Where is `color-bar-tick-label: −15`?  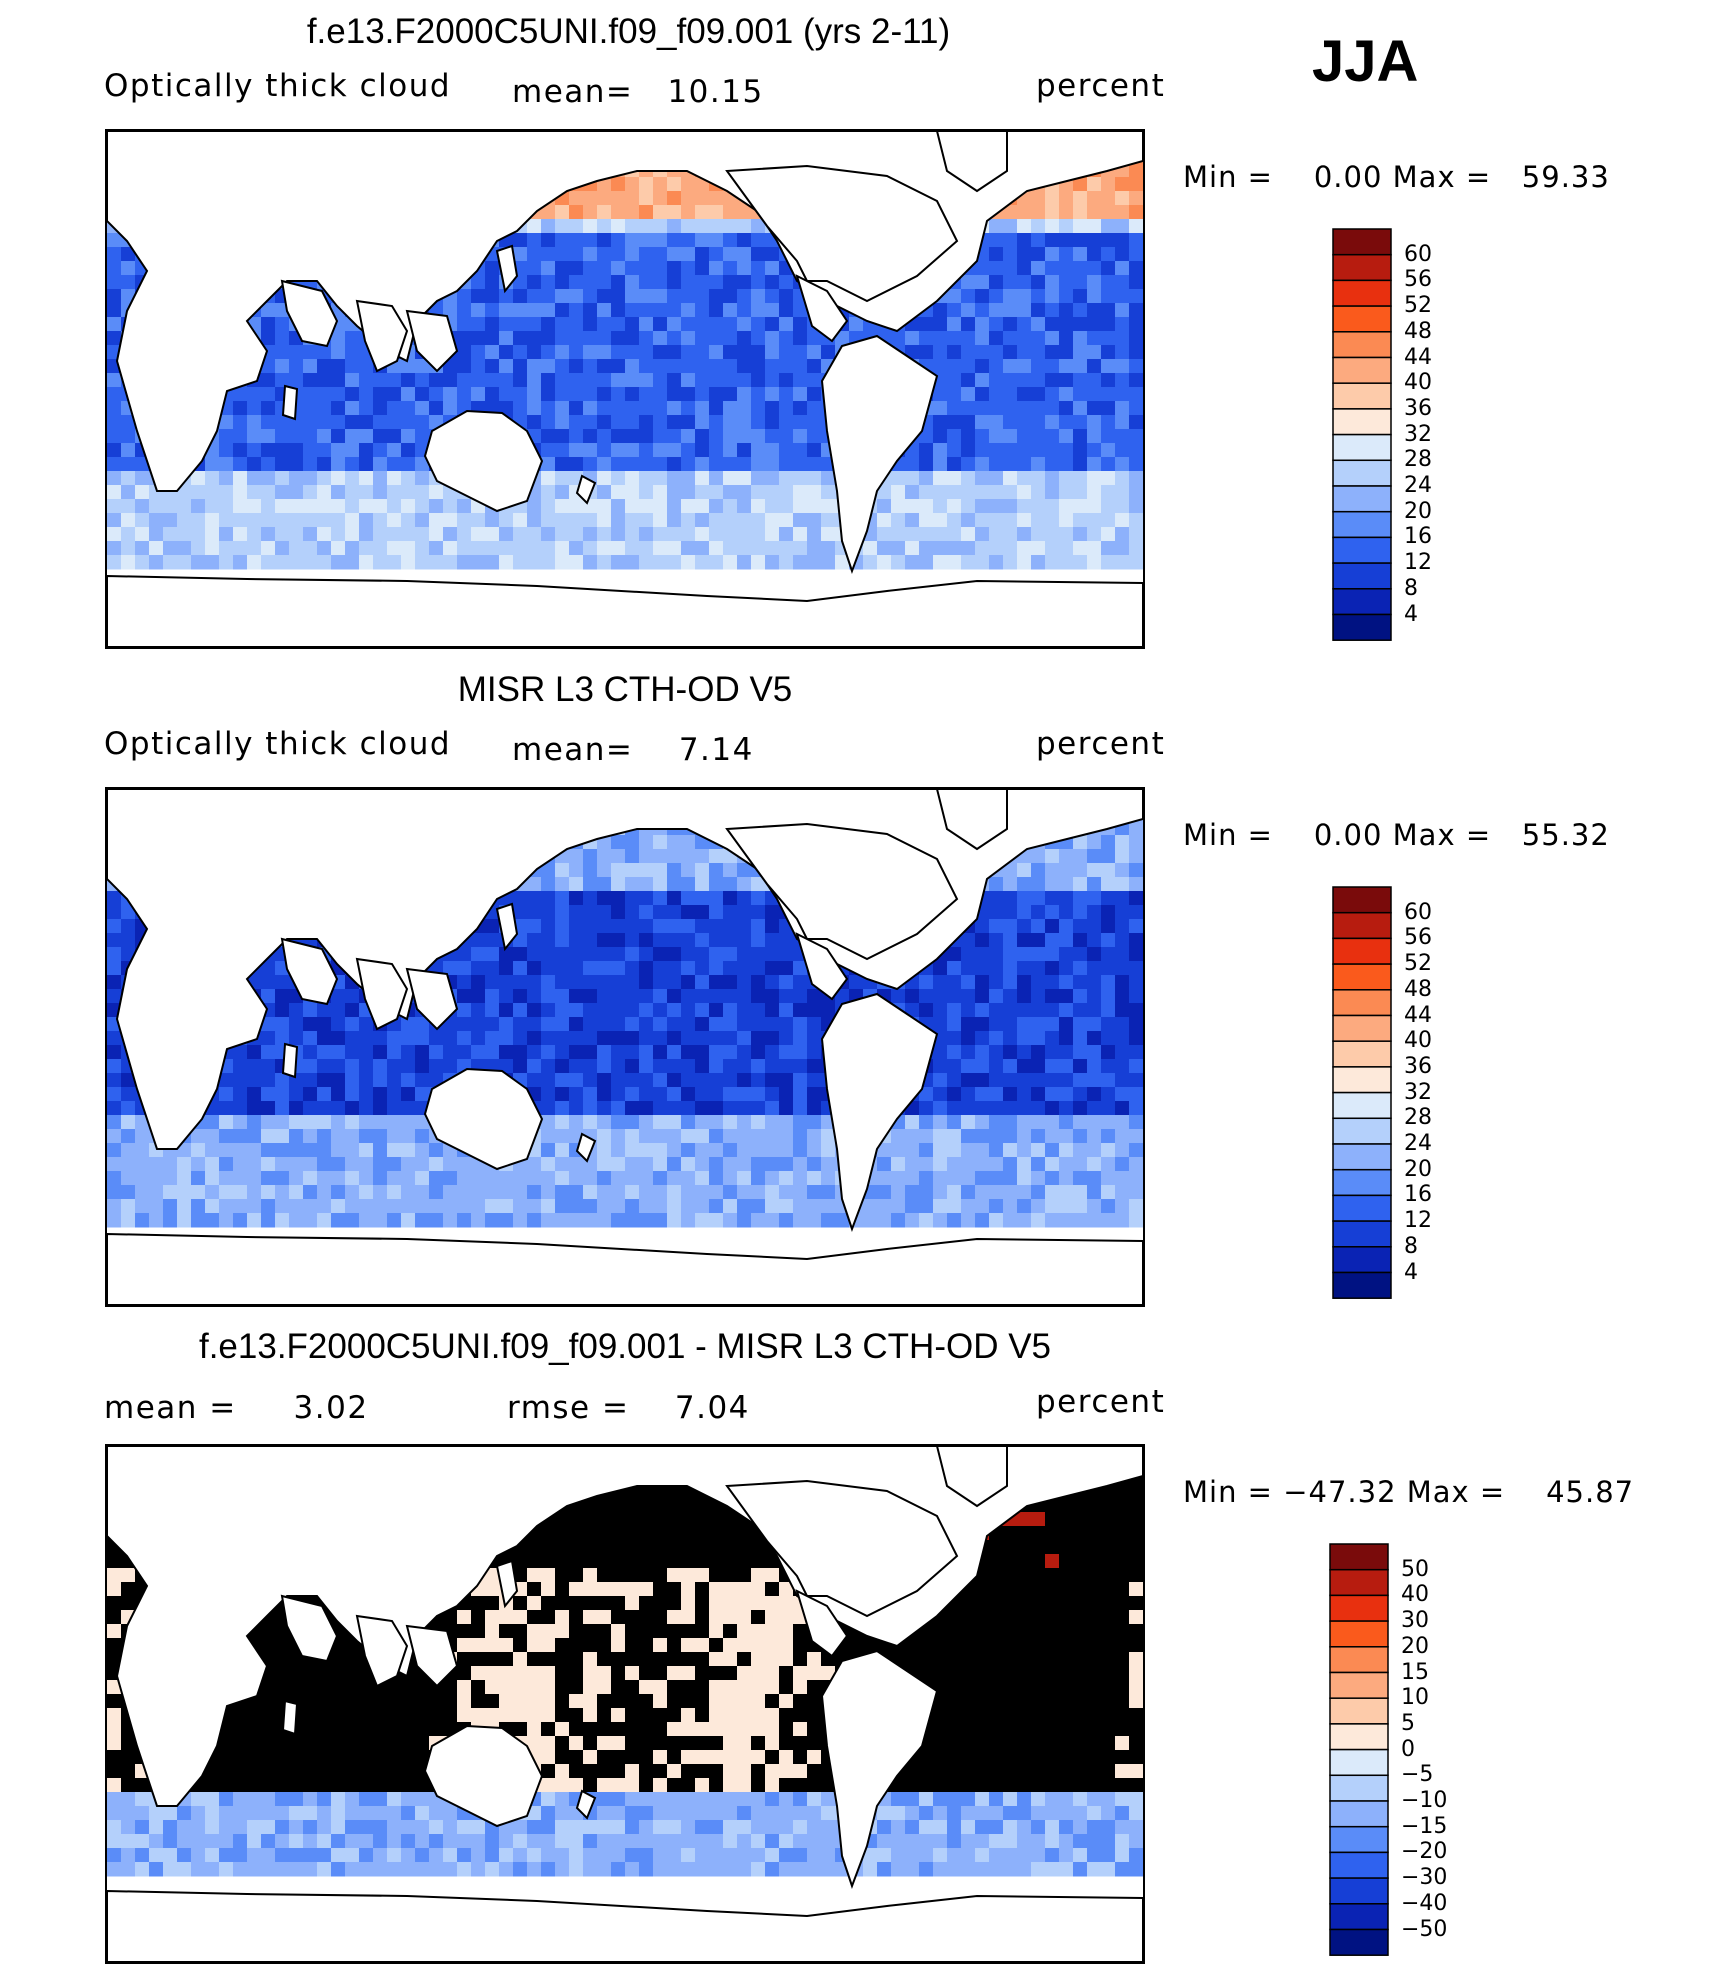
color-bar-tick-label: −15 is located at coordinates (1424, 1826).